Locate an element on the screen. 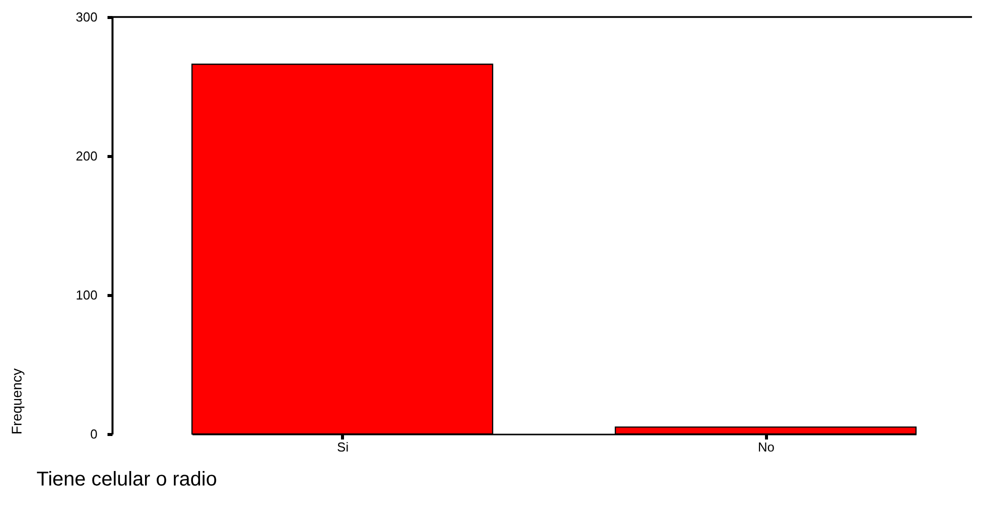  y-axis-title: Frequency is located at coordinates (16, 401).